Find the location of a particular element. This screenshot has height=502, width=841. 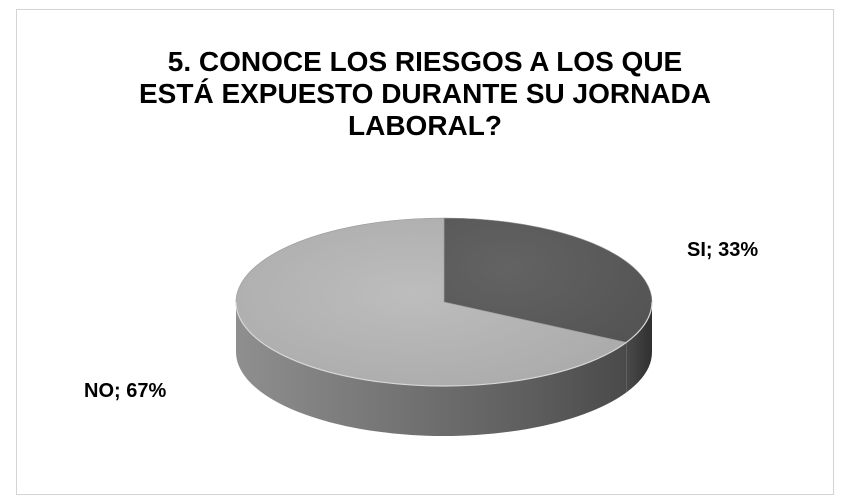

chart-title-line-2: ESTÁ EXPUESTO DURANTE SU JORNADA is located at coordinates (424, 93).